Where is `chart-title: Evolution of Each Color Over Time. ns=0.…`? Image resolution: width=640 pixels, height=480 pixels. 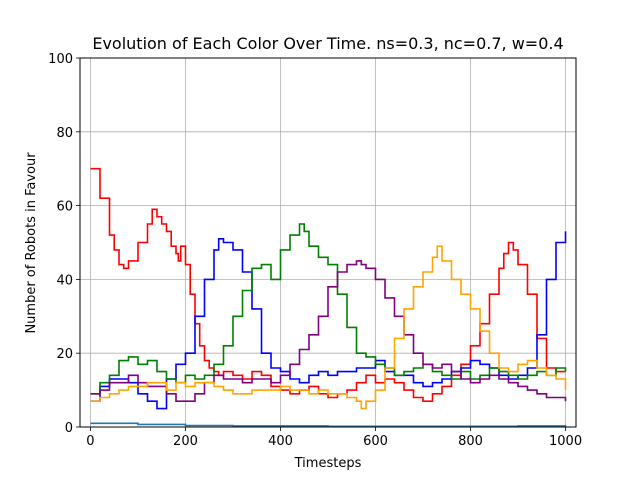
chart-title: Evolution of Each Color Over Time. ns=0.… is located at coordinates (327, 43).